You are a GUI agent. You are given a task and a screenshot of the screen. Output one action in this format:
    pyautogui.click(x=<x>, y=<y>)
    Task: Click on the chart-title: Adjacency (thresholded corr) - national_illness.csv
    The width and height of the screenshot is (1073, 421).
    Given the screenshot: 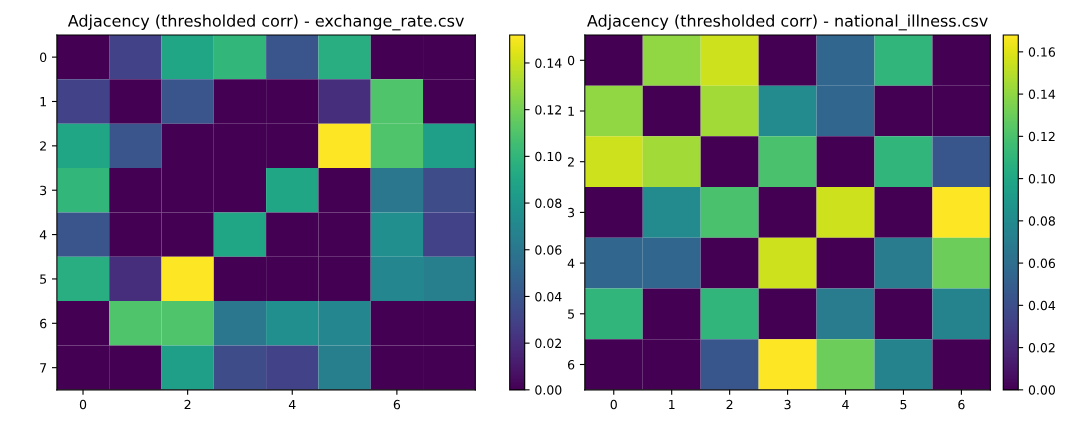 What is the action you would take?
    pyautogui.click(x=787, y=22)
    